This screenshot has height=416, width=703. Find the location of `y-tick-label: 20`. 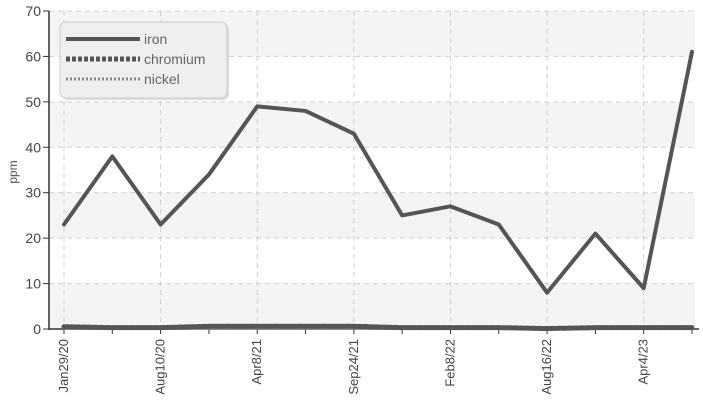

y-tick-label: 20 is located at coordinates (33, 238).